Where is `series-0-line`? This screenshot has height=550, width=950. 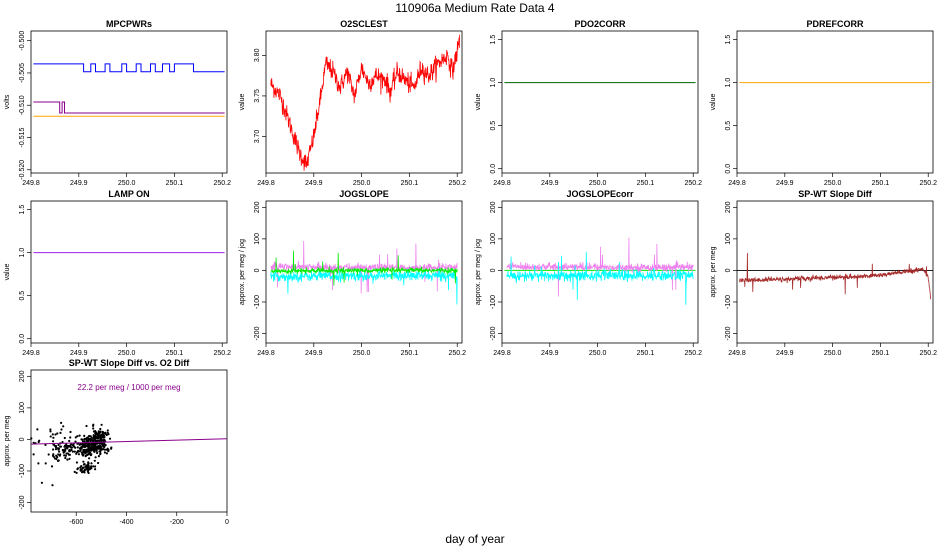 series-0-line is located at coordinates (129, 68).